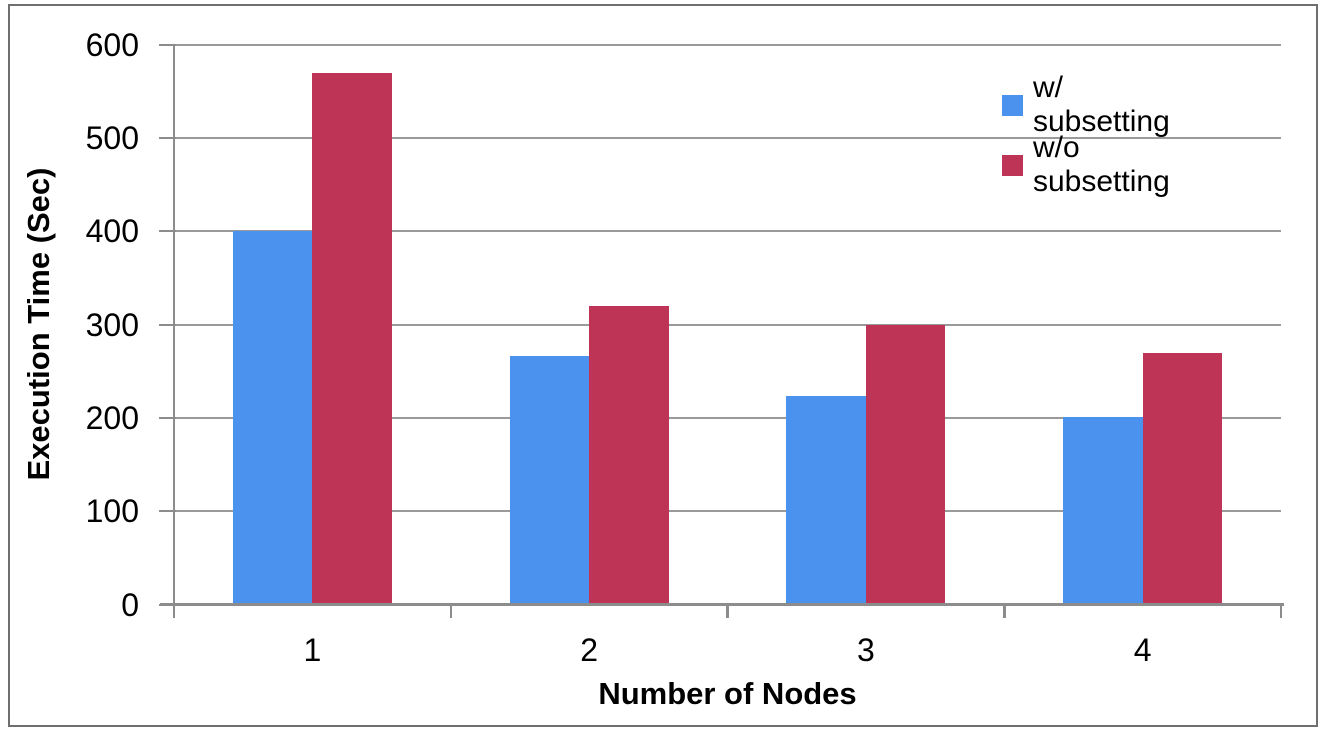 The width and height of the screenshot is (1329, 739). What do you see at coordinates (1142, 650) in the screenshot?
I see `x-tick-label: 4` at bounding box center [1142, 650].